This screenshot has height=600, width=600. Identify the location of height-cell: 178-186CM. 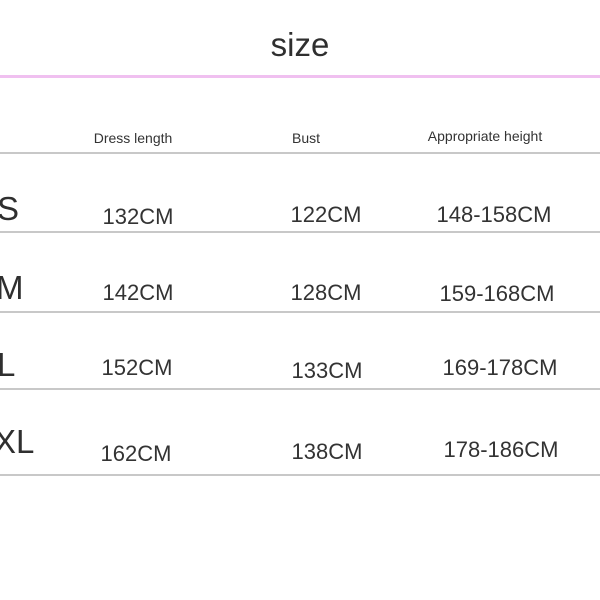
(501, 449).